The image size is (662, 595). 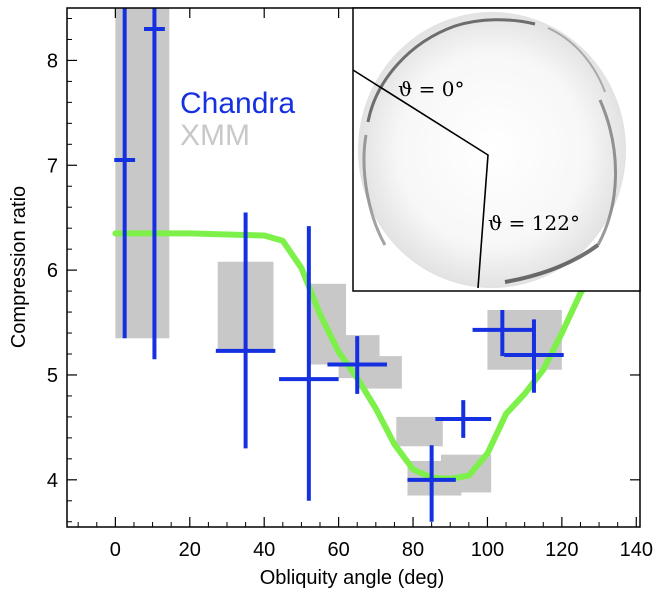 What do you see at coordinates (52, 481) in the screenshot?
I see `y-tick-label-0: 4` at bounding box center [52, 481].